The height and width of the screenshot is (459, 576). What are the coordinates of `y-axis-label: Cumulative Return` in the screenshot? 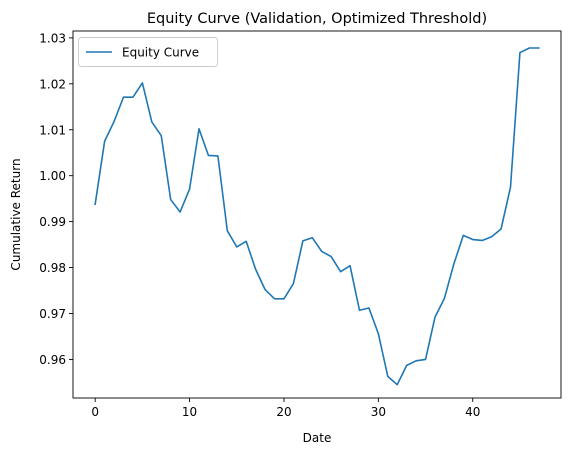 It's located at (16, 214).